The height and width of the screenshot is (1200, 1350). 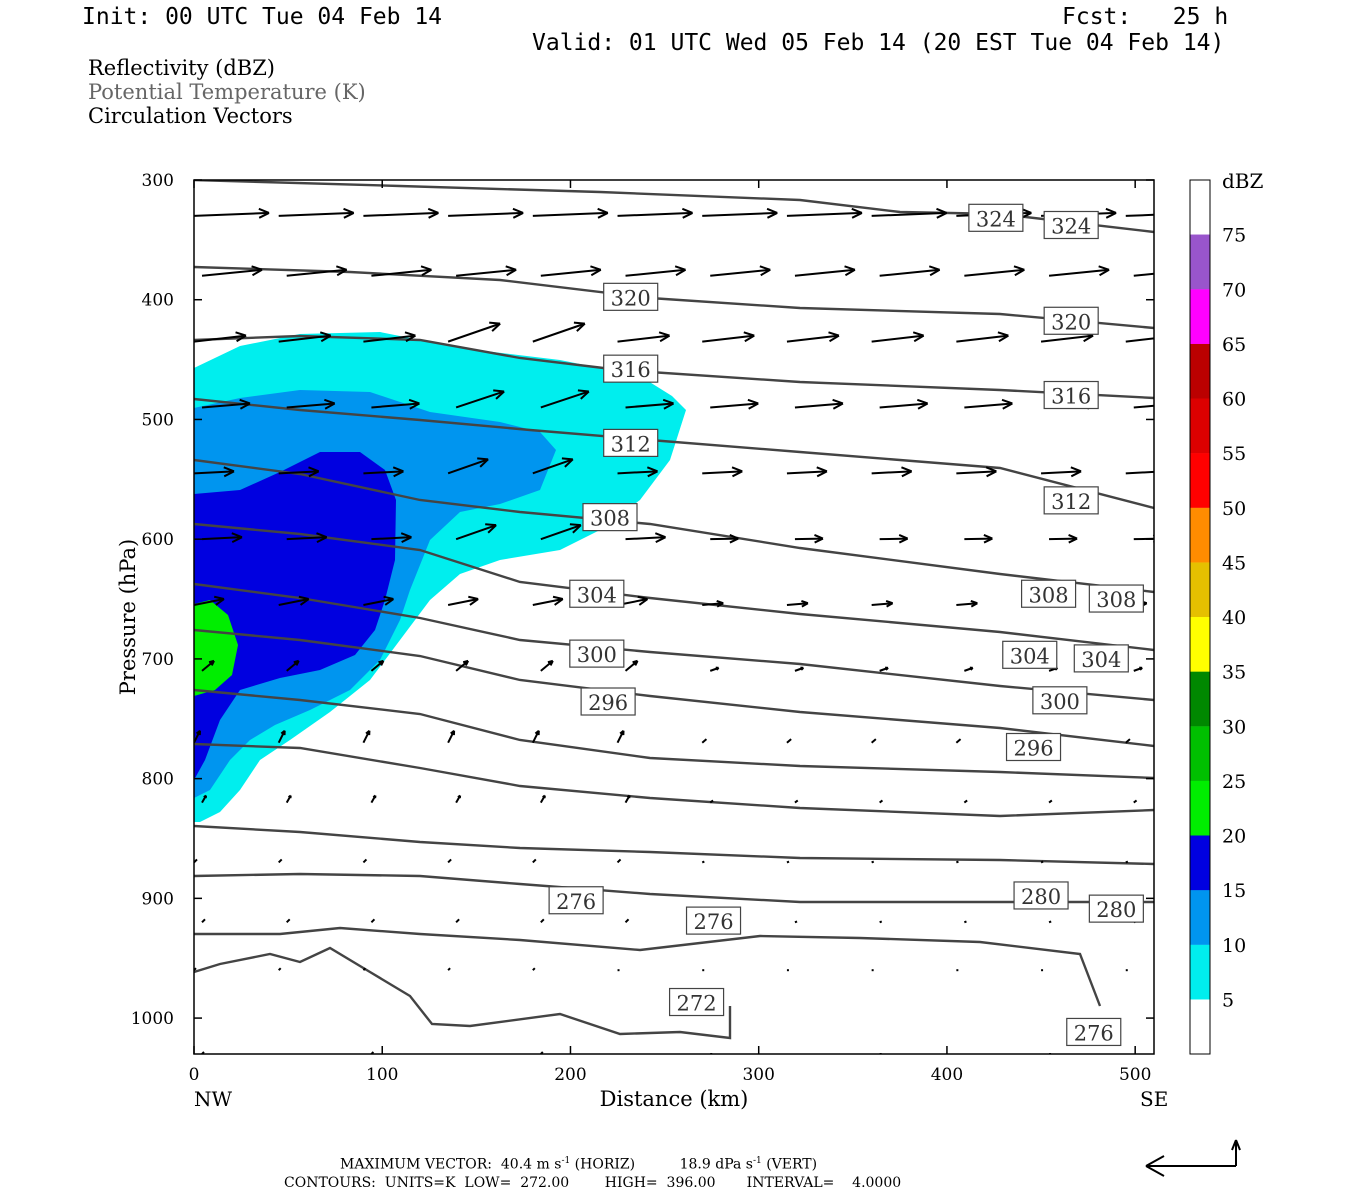 I want to click on colorbar-tick-label: 70, so click(x=1234, y=290).